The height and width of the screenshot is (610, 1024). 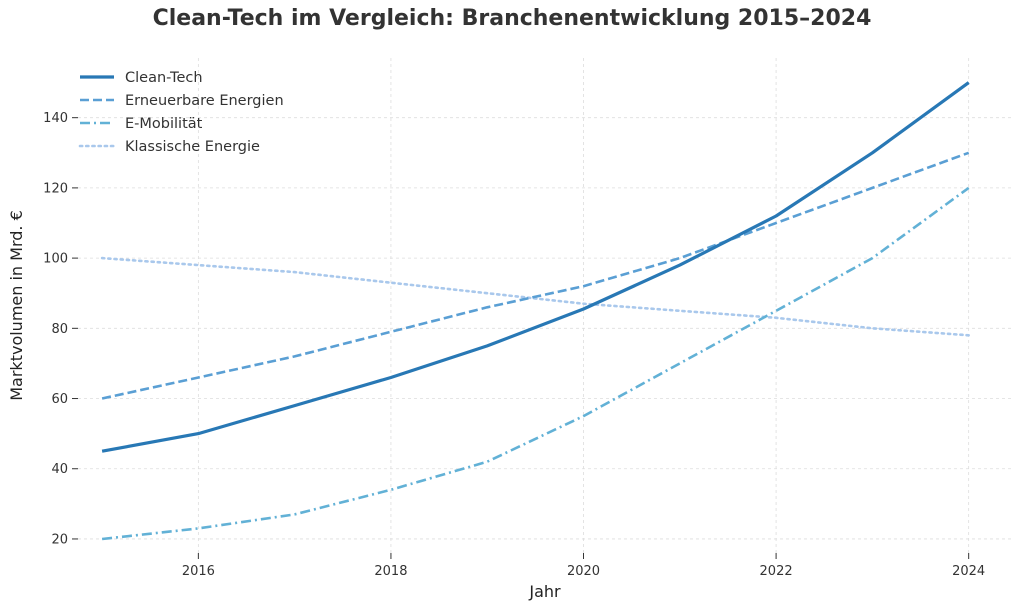 I want to click on legend-label: Clean-Tech, so click(x=164, y=78).